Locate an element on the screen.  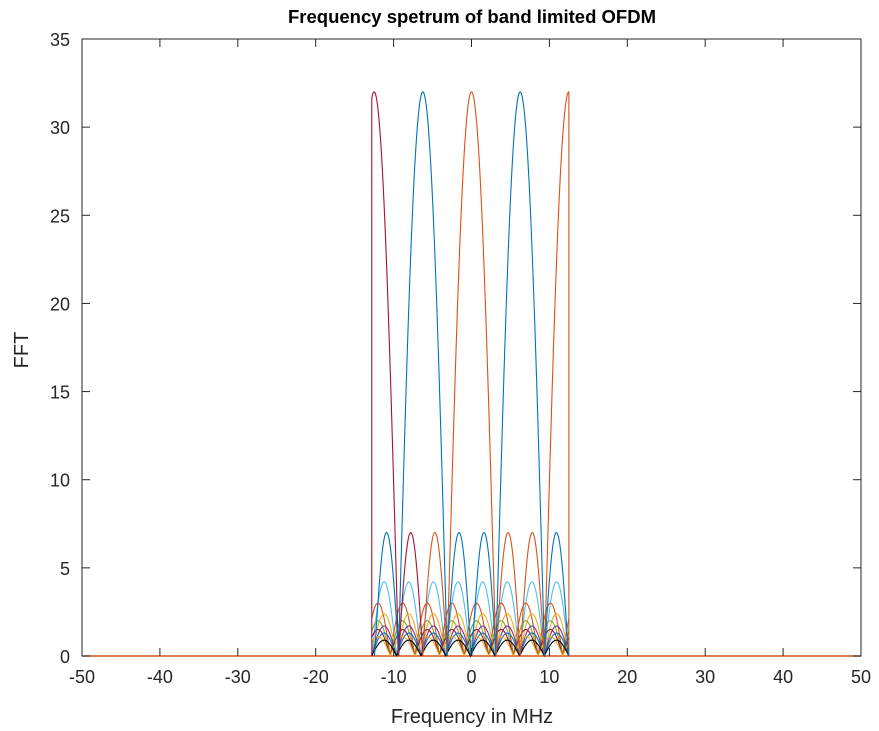
x-tick-label: 0 is located at coordinates (471, 677).